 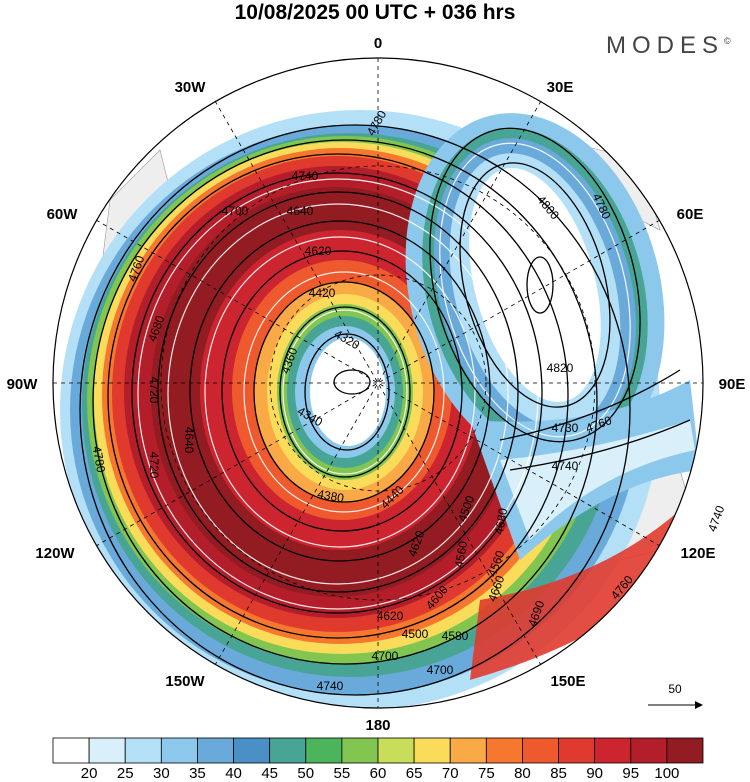 What do you see at coordinates (631, 773) in the screenshot?
I see `colorbar-label: 95` at bounding box center [631, 773].